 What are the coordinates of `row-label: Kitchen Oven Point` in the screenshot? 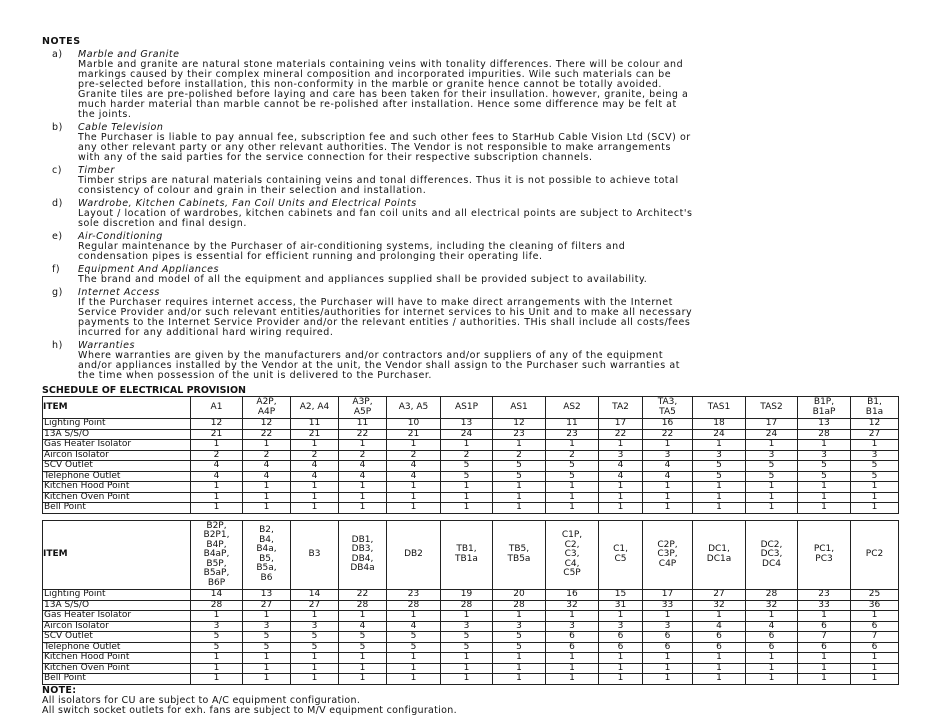 It's located at (116, 668).